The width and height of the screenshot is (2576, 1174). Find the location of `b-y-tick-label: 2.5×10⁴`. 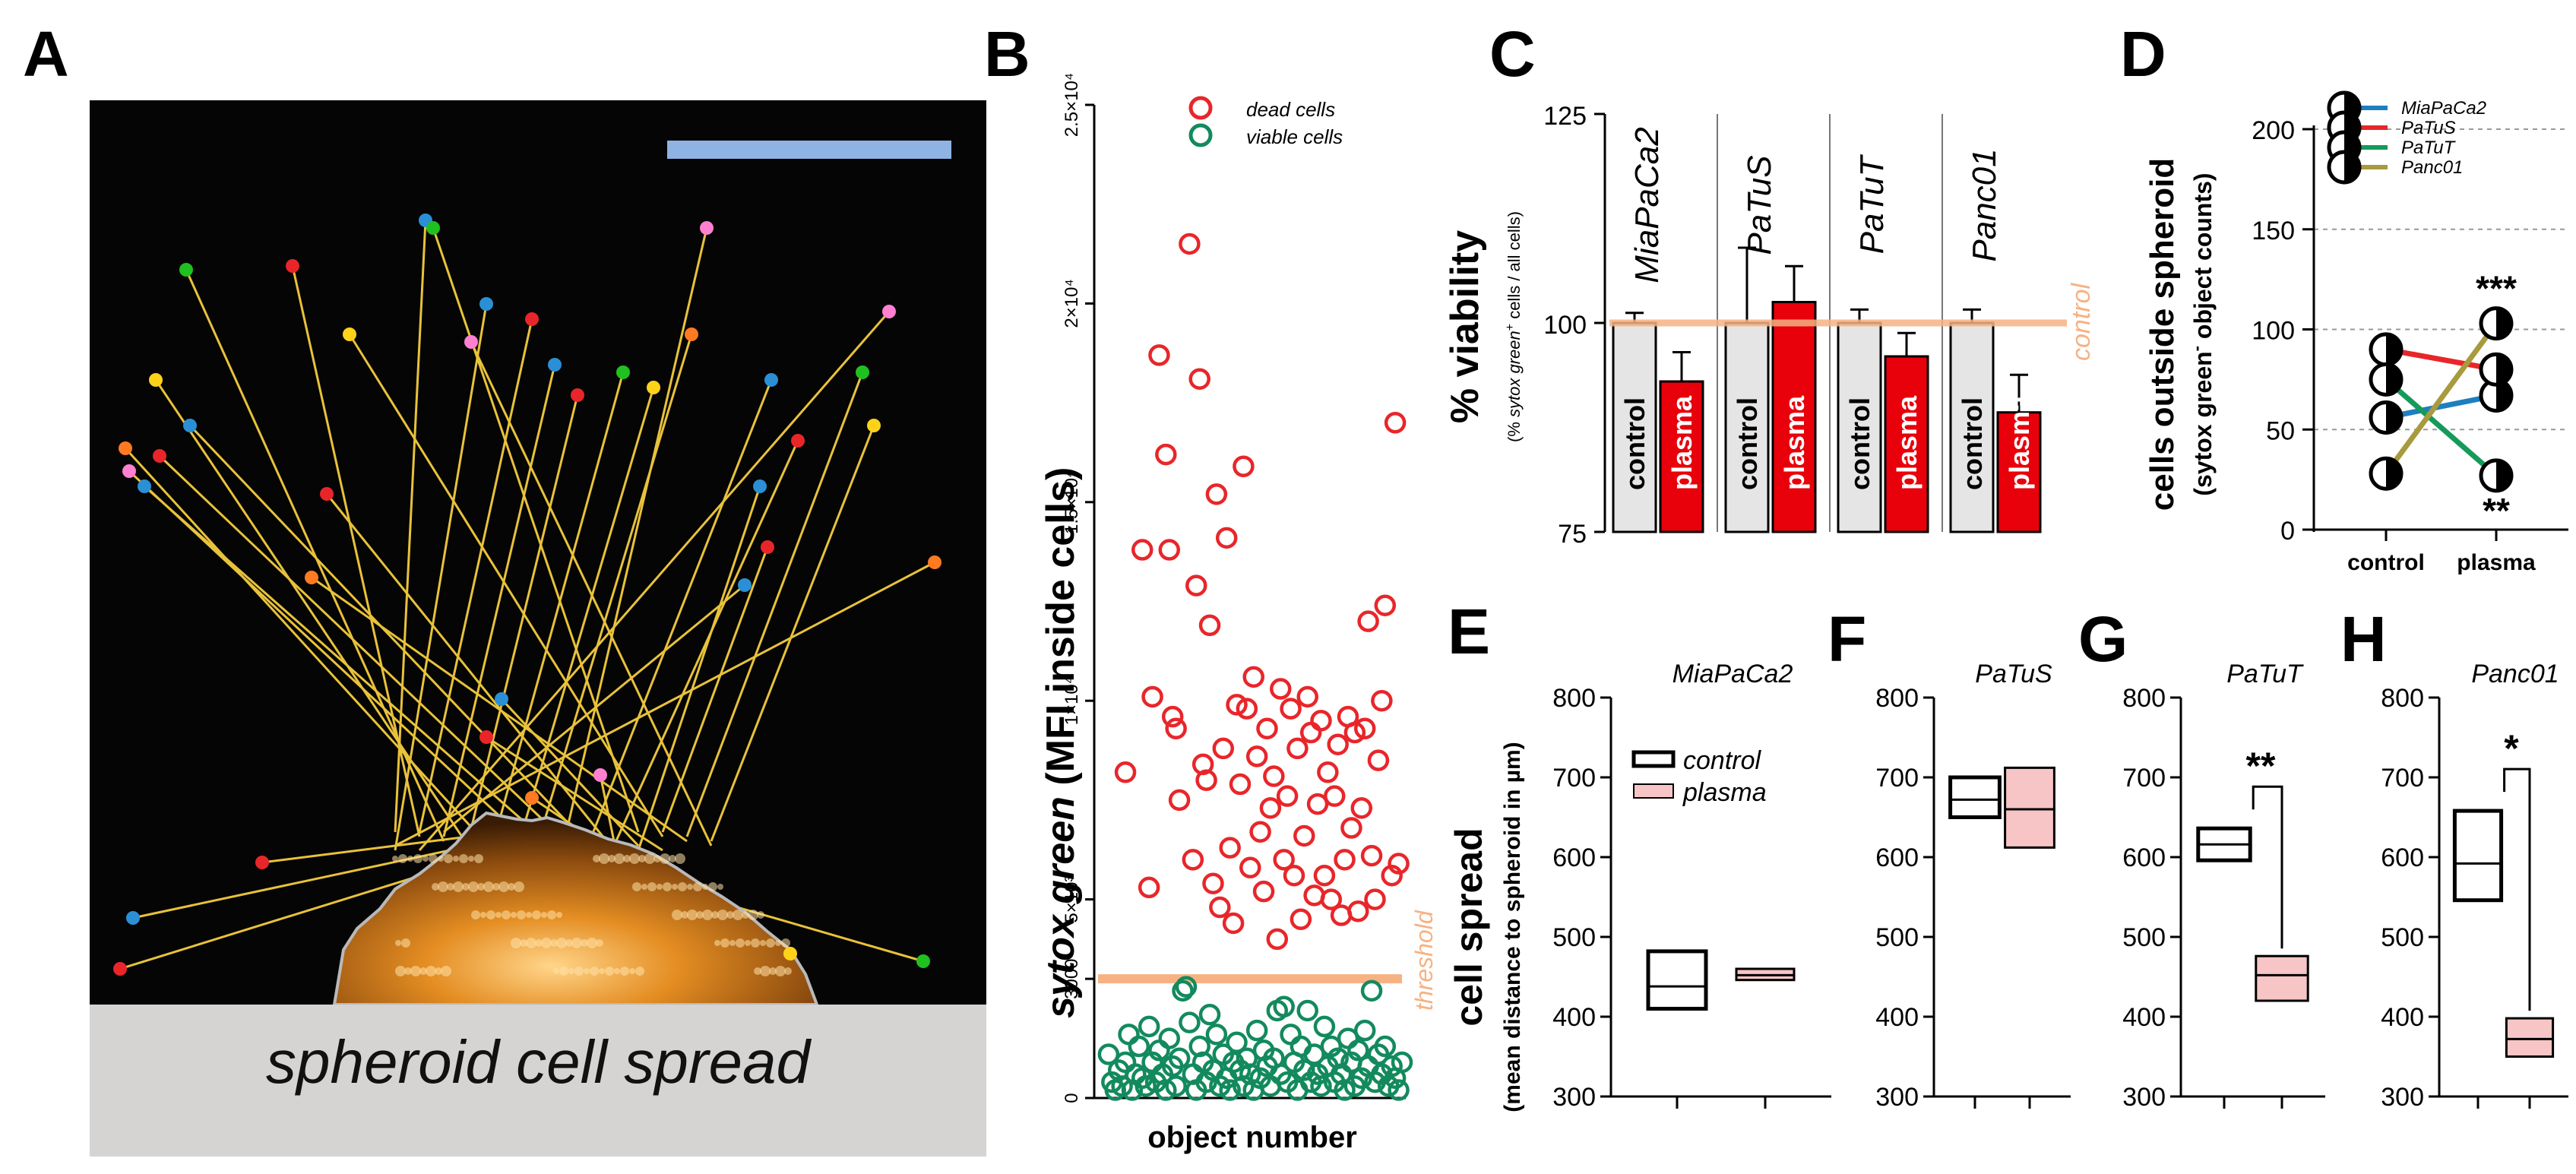

b-y-tick-label: 2.5×10⁴ is located at coordinates (1072, 105).